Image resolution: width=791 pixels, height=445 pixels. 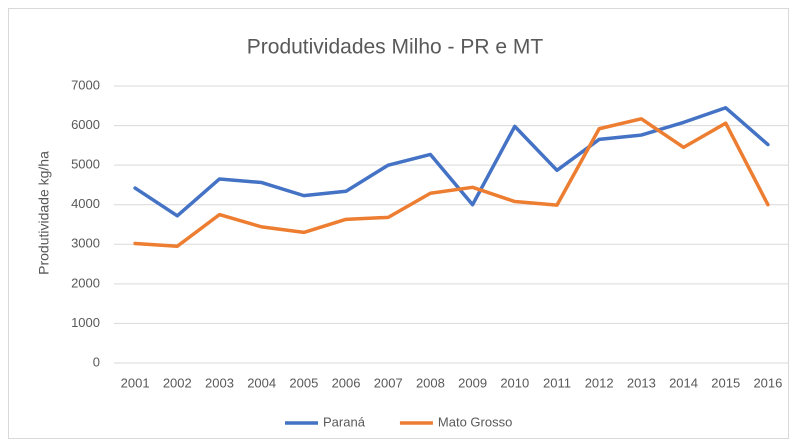 What do you see at coordinates (85, 84) in the screenshot?
I see `y-tick-label: 7000` at bounding box center [85, 84].